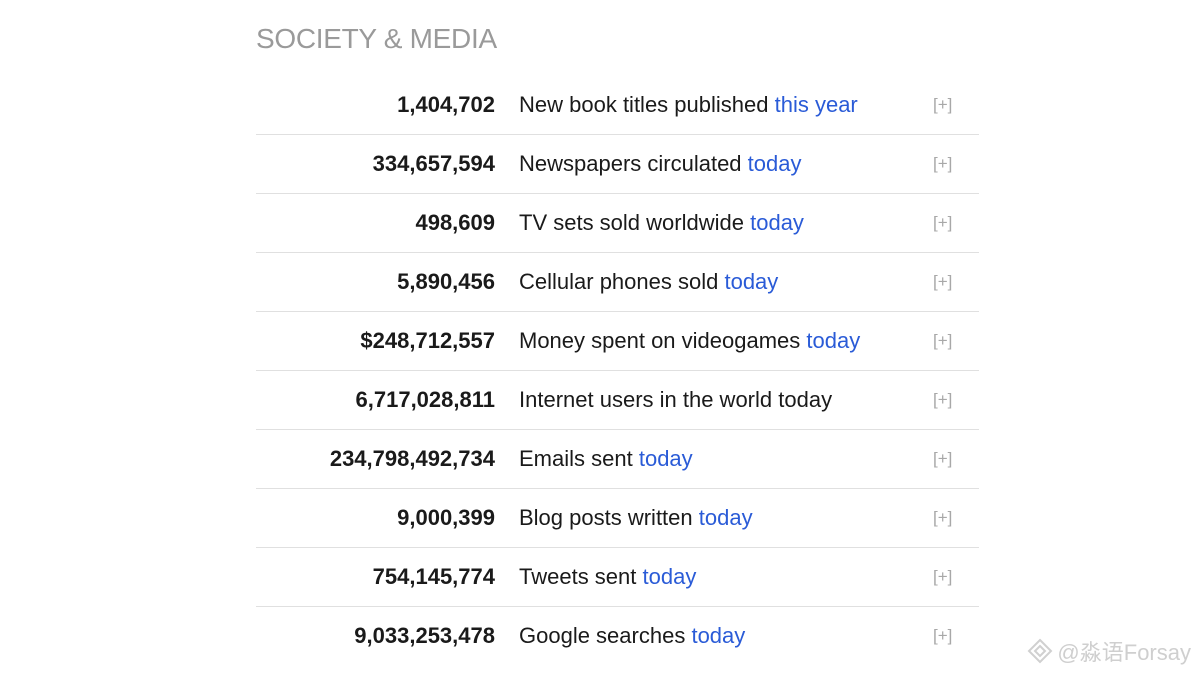 The image size is (1199, 677). I want to click on stat-label: Google searches today, so click(632, 636).